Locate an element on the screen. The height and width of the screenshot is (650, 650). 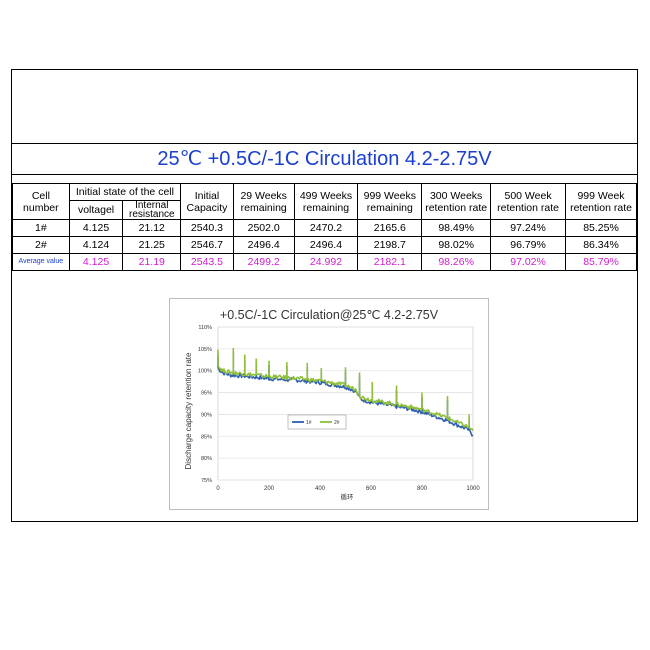
header-500-retention: 500 Week retention rate is located at coordinates (528, 201).